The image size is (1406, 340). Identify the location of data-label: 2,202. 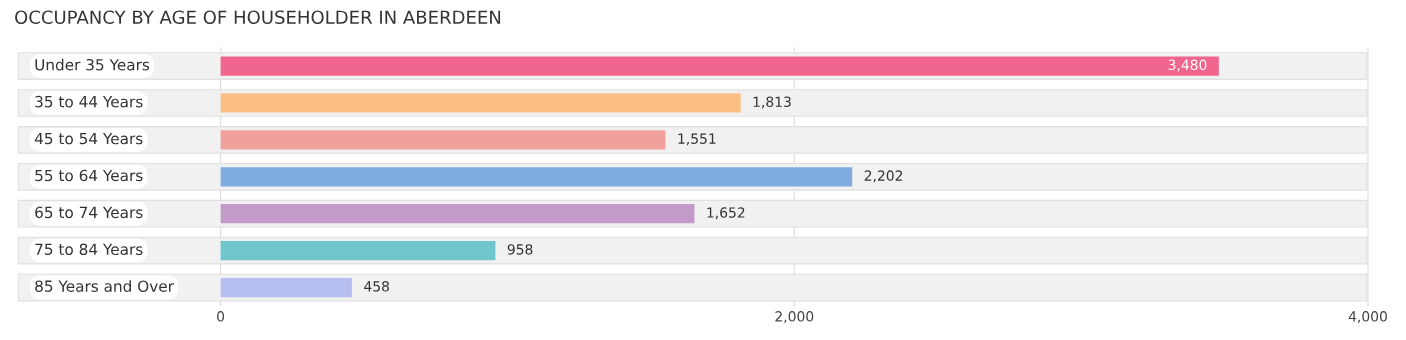
(883, 176).